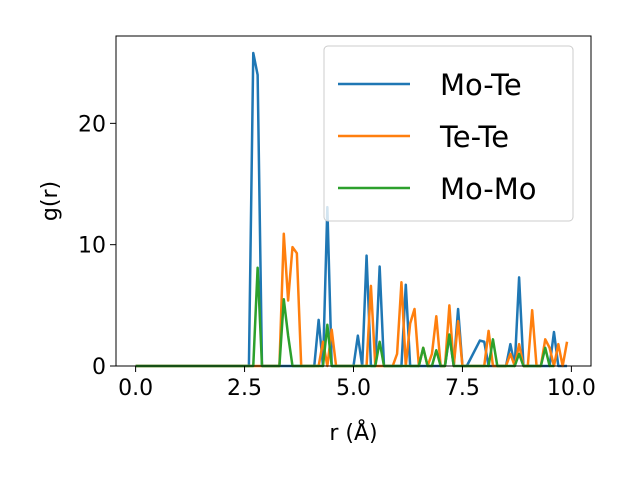 This screenshot has width=640, height=480. Describe the element at coordinates (353, 388) in the screenshot. I see `x-tick-label: 5.0` at that location.